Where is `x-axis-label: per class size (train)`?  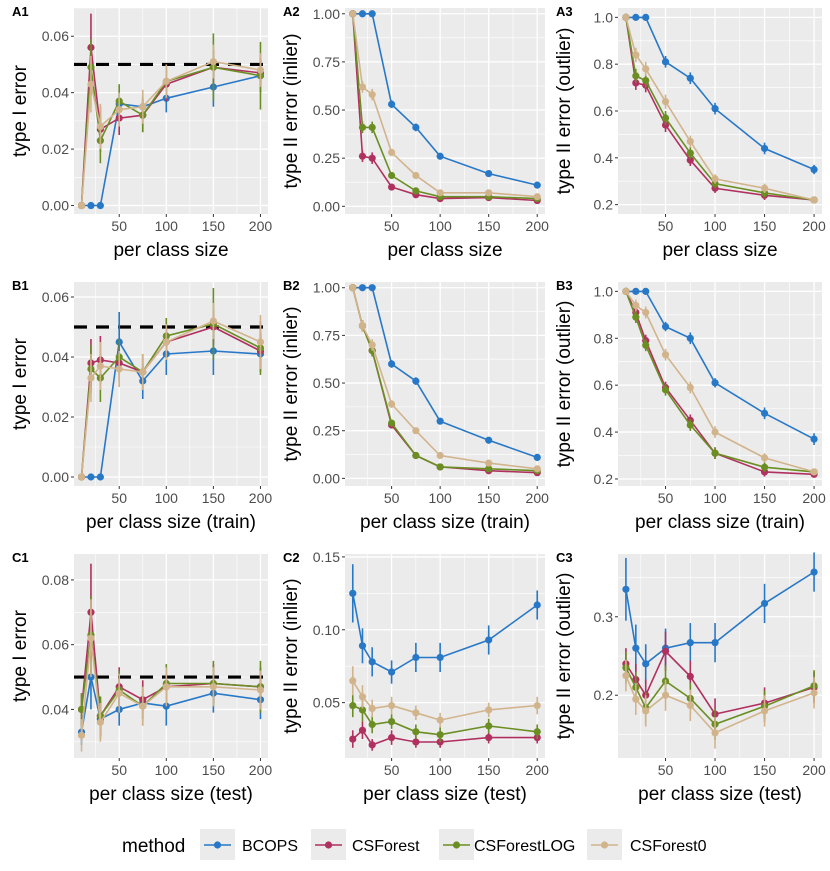
x-axis-label: per class size (train) is located at coordinates (720, 522).